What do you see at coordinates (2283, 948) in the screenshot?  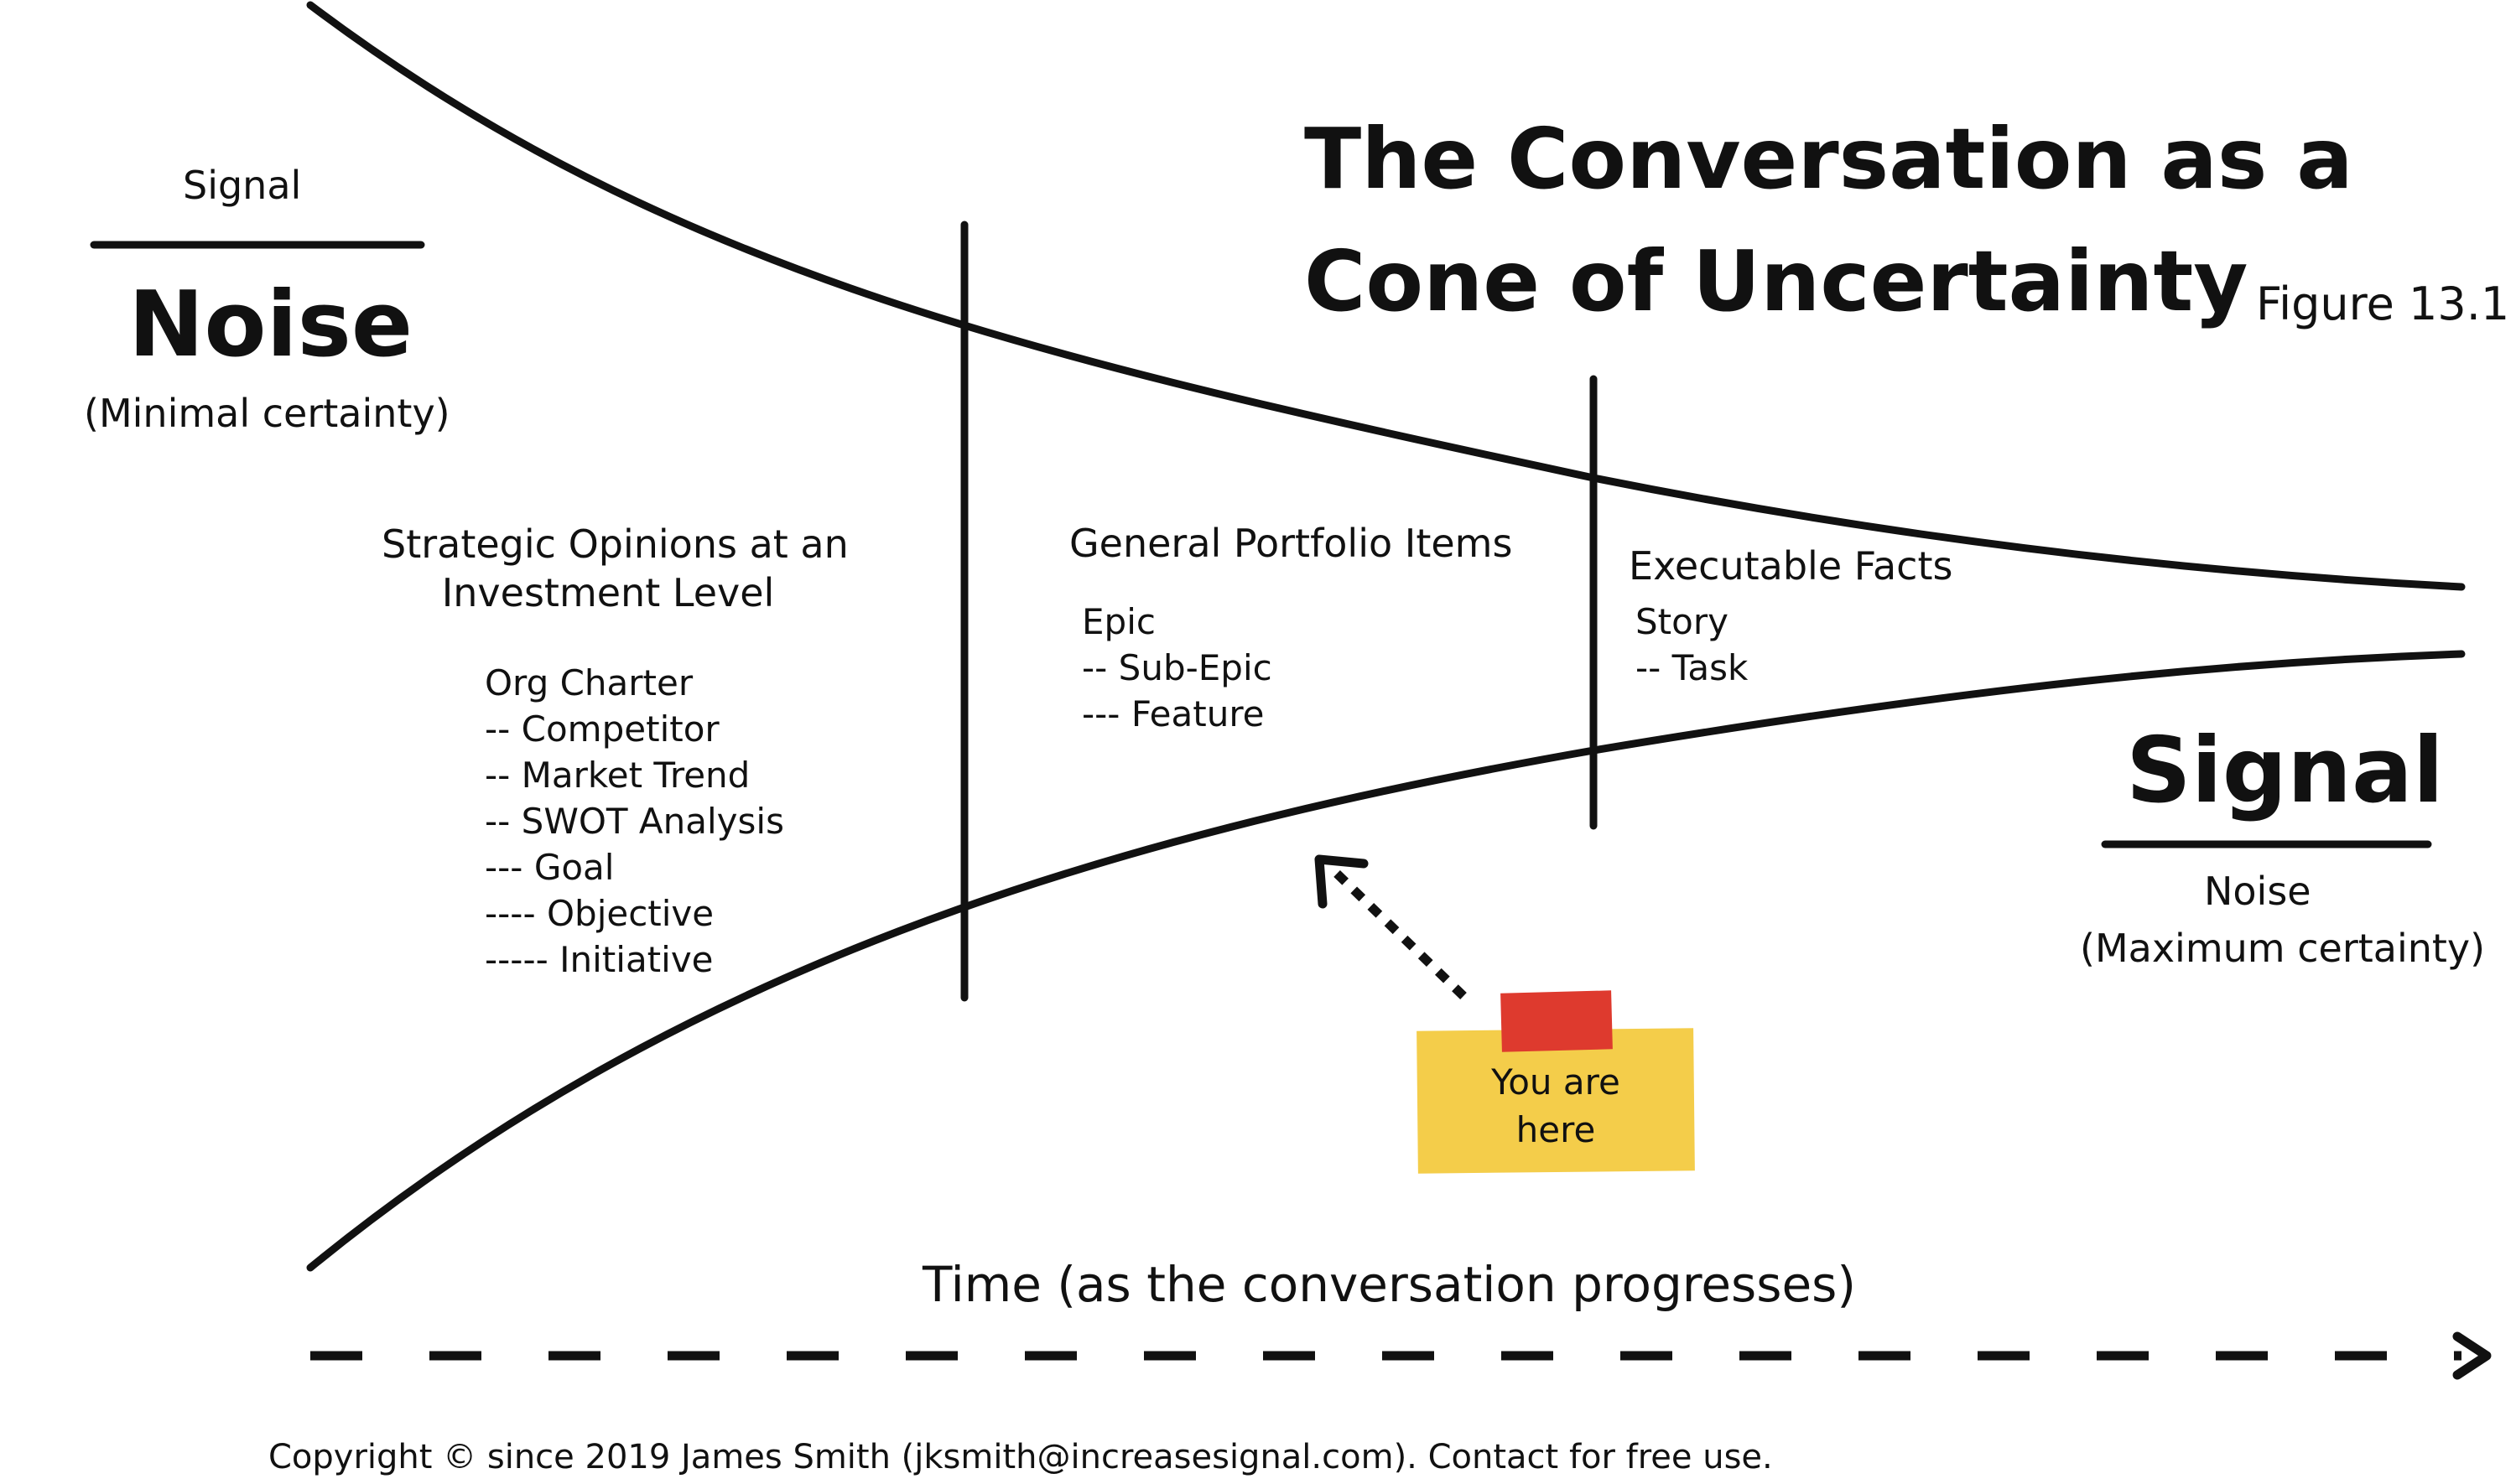 I see `right-ratio-caption: (Maximum certainty)` at bounding box center [2283, 948].